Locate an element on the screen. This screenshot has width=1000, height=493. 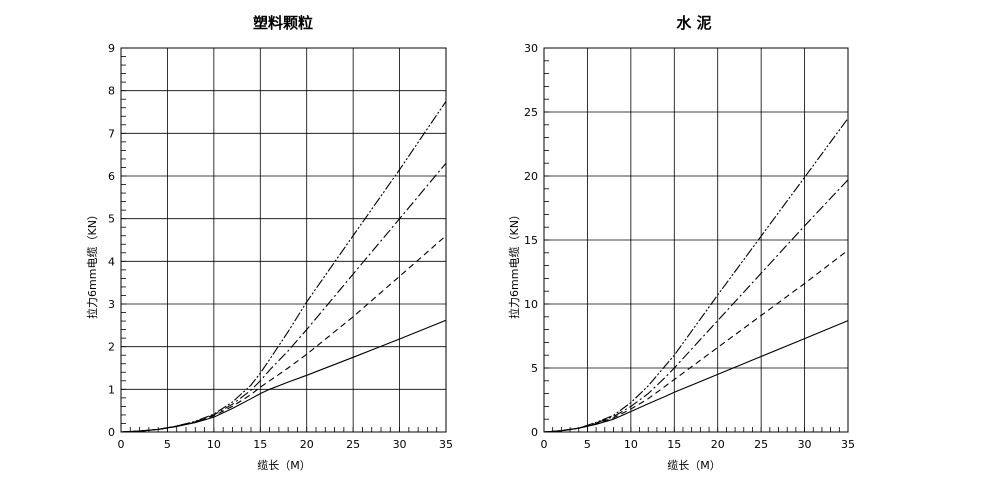
y-tick-label: 3 is located at coordinates (111, 304).